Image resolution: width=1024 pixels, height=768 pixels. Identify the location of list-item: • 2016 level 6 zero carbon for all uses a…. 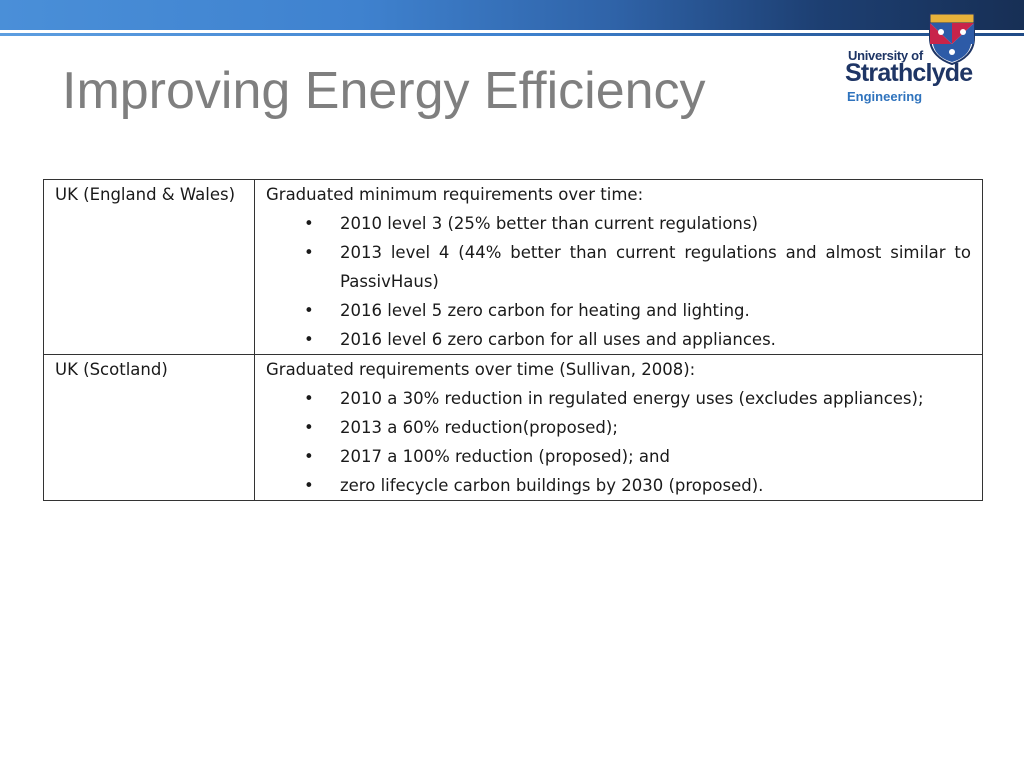
(637, 339).